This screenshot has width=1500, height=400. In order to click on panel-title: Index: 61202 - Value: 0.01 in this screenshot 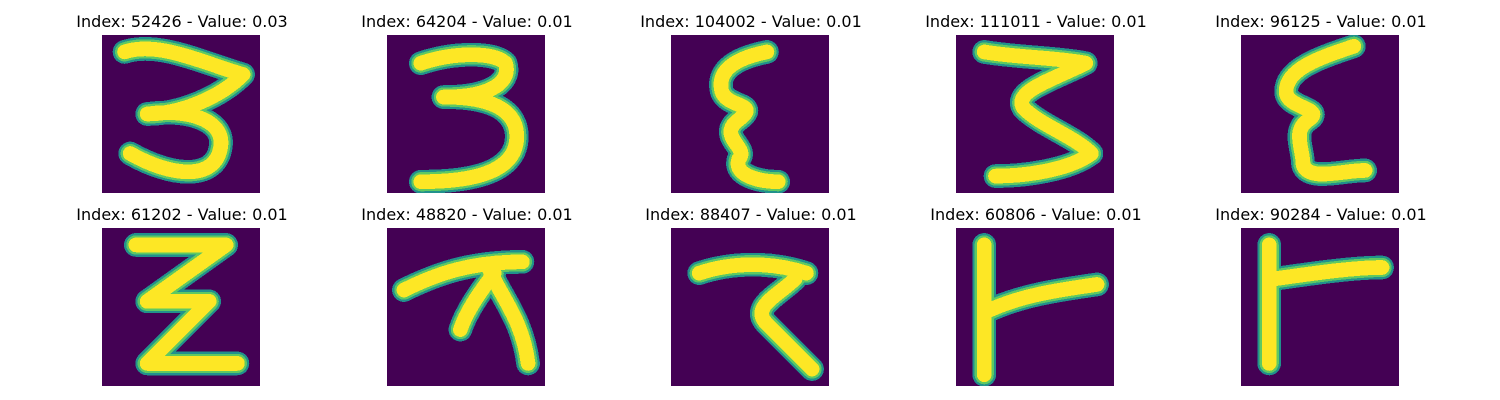, I will do `click(182, 214)`.